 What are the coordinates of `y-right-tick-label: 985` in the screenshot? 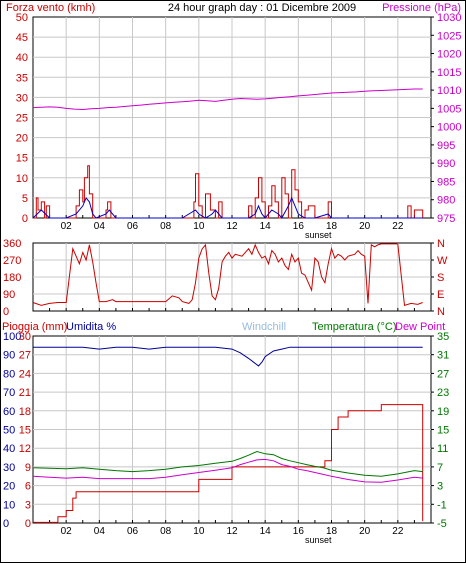 It's located at (446, 182).